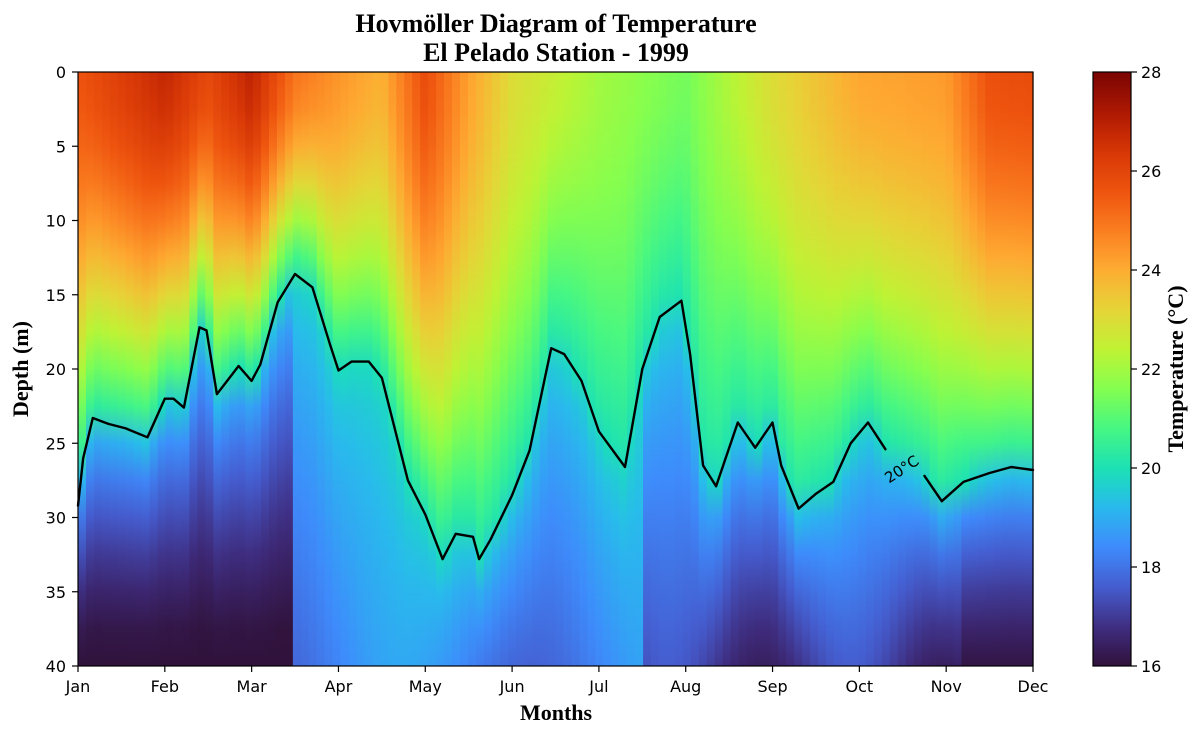  I want to click on x-tick-label: May, so click(425, 686).